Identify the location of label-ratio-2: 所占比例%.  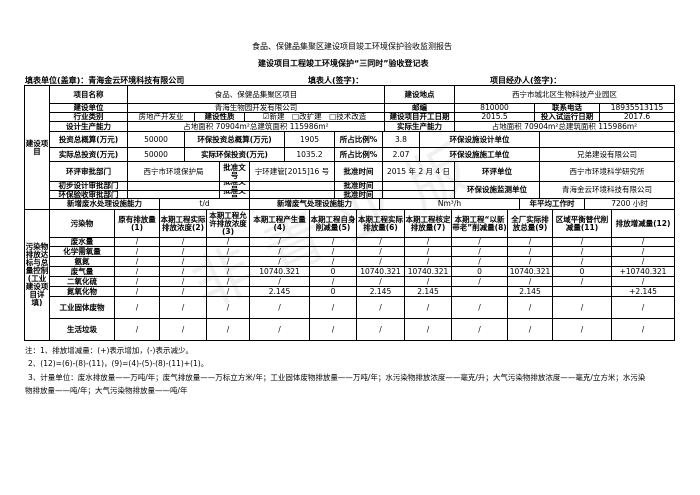
(358, 154).